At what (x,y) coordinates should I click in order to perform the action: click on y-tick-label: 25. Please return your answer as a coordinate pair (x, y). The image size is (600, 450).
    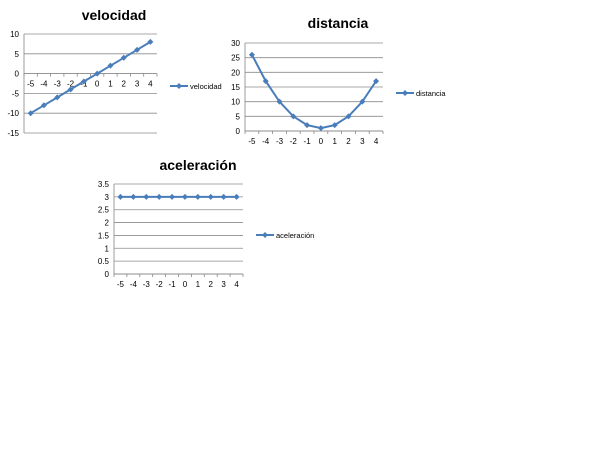
    Looking at the image, I should click on (235, 58).